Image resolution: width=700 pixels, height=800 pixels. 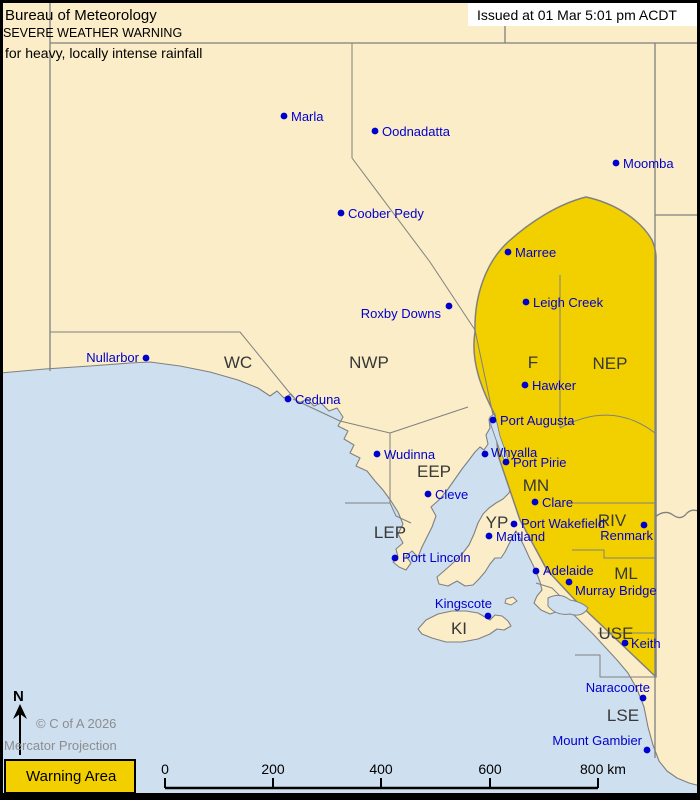 I want to click on district-label: NEP, so click(x=610, y=363).